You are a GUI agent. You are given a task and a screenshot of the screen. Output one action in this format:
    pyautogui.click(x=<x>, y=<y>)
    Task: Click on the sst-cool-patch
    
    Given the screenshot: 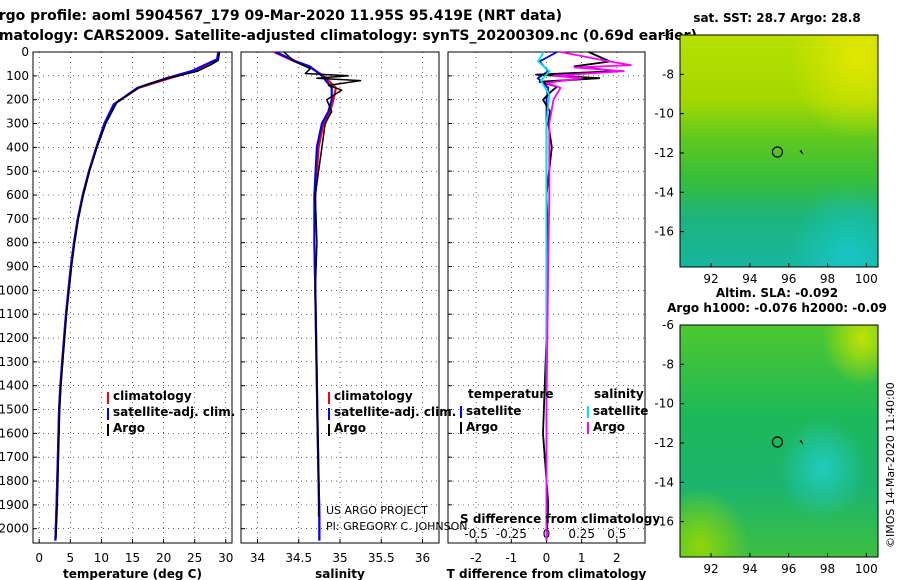 What is the action you would take?
    pyautogui.click(x=779, y=151)
    